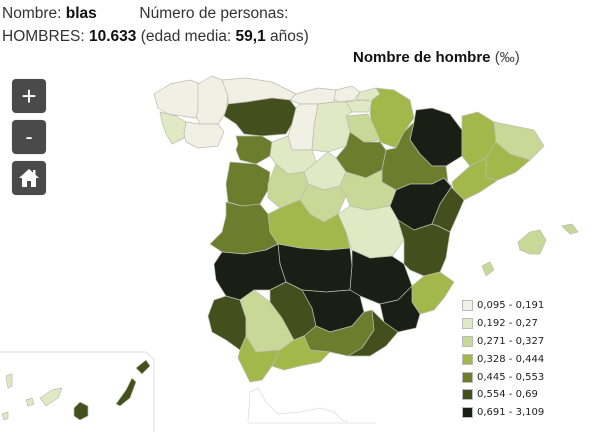 The image size is (600, 435). Describe the element at coordinates (392, 118) in the screenshot. I see `province-navarra` at that location.